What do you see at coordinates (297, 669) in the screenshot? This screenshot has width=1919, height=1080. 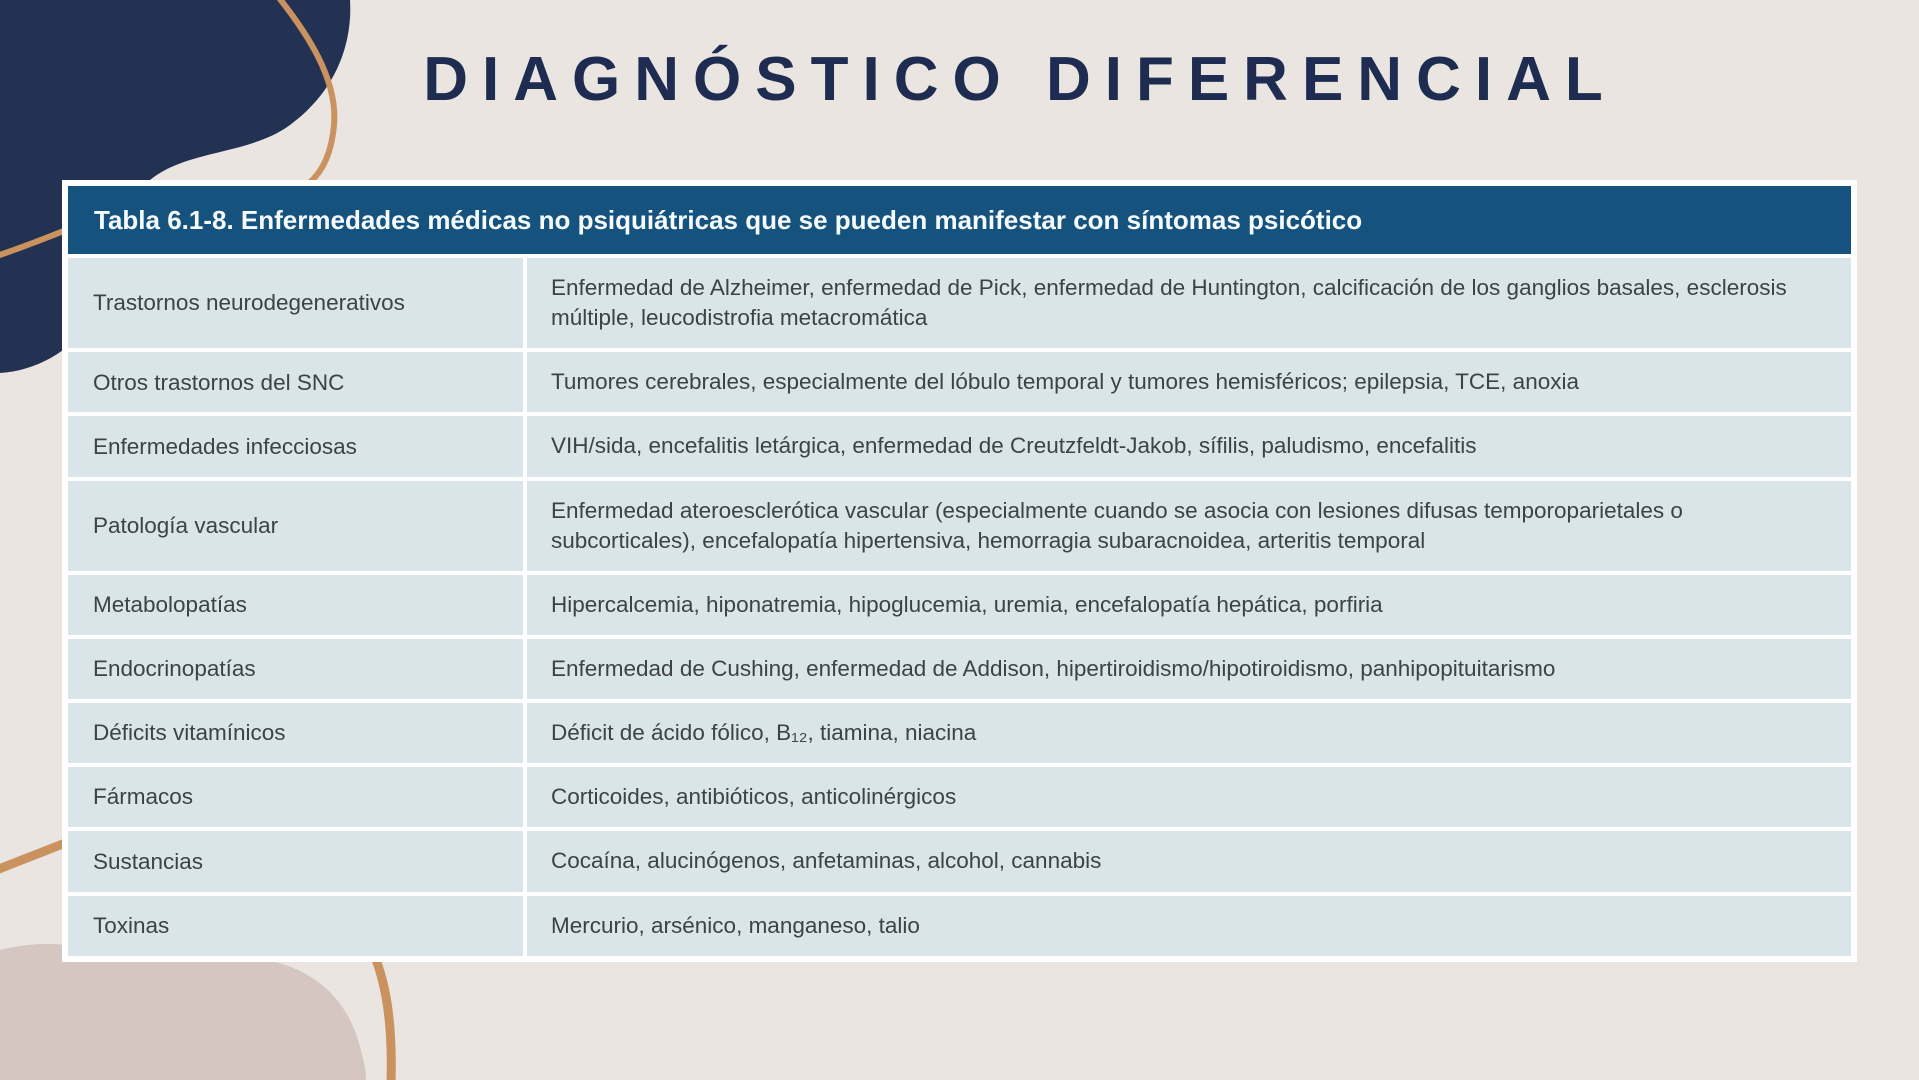 I see `category-cell: Endocrinopatías` at bounding box center [297, 669].